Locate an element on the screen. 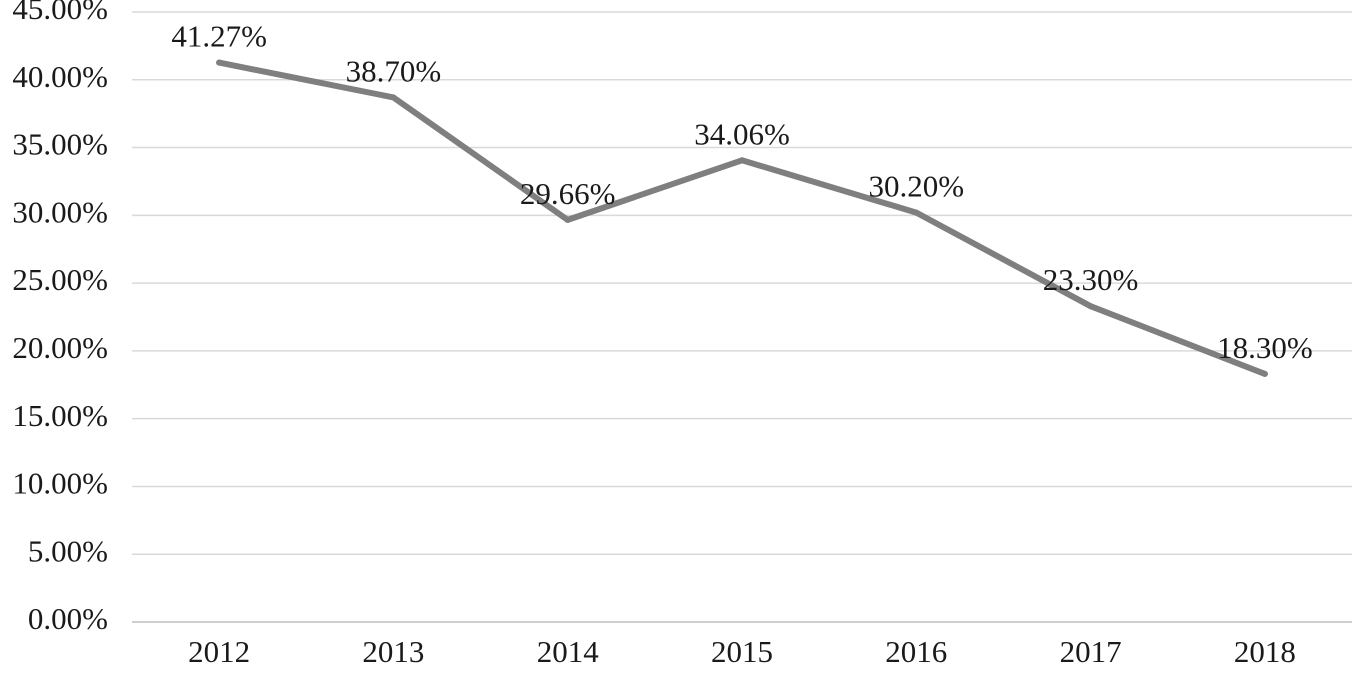 The width and height of the screenshot is (1360, 680). x-axis-tick-labels: 2012 2013 2014 2015 2016 2017 2018 is located at coordinates (742, 651).